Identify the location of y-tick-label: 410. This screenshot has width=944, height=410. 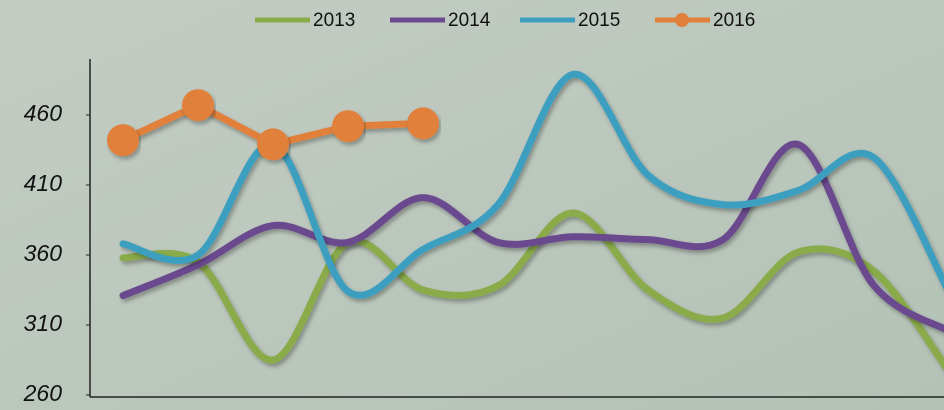
(43, 183).